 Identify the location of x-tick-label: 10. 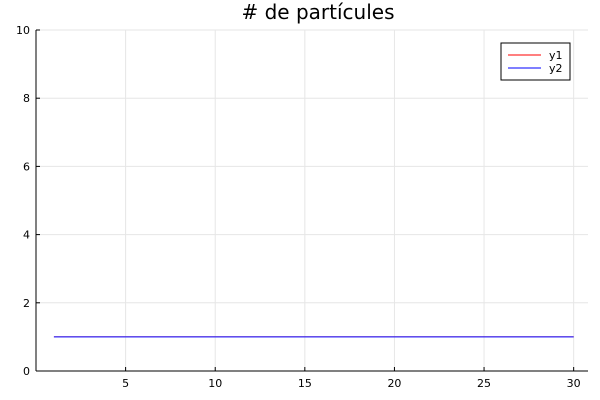
(215, 383).